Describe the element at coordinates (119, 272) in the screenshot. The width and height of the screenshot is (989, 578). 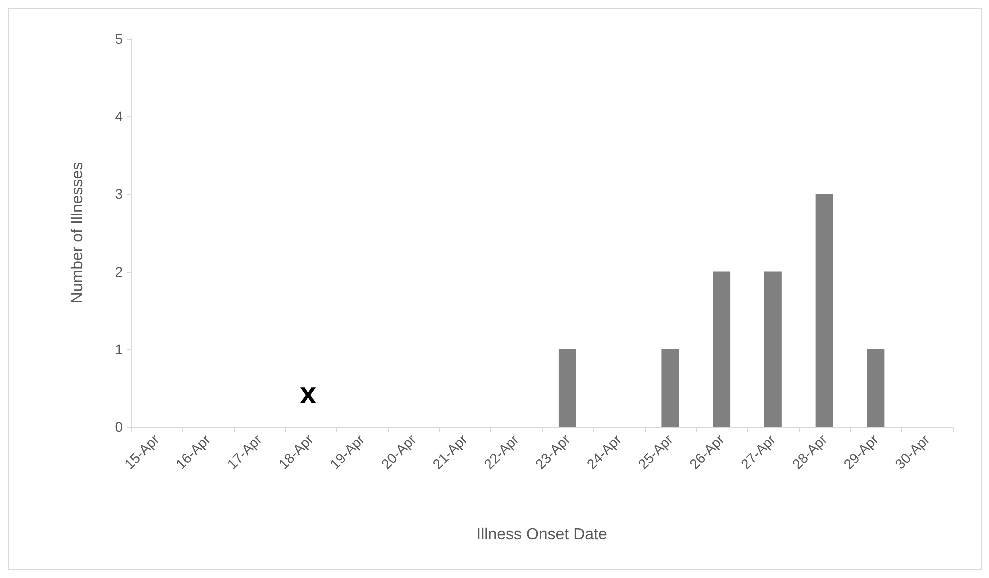
I see `y-tick-label: 2` at that location.